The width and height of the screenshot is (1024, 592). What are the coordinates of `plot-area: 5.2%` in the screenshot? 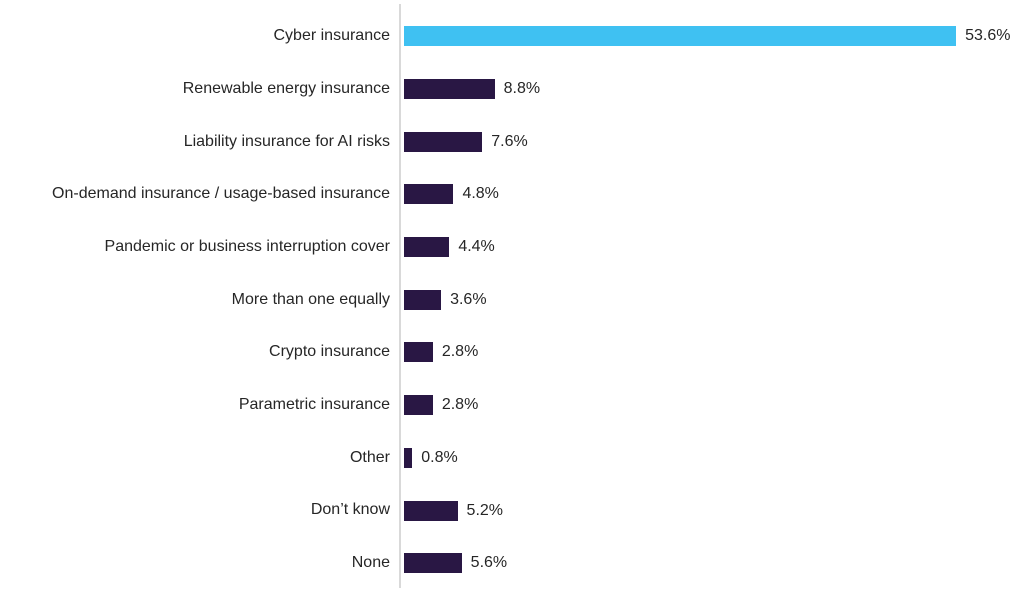 It's located at (453, 510).